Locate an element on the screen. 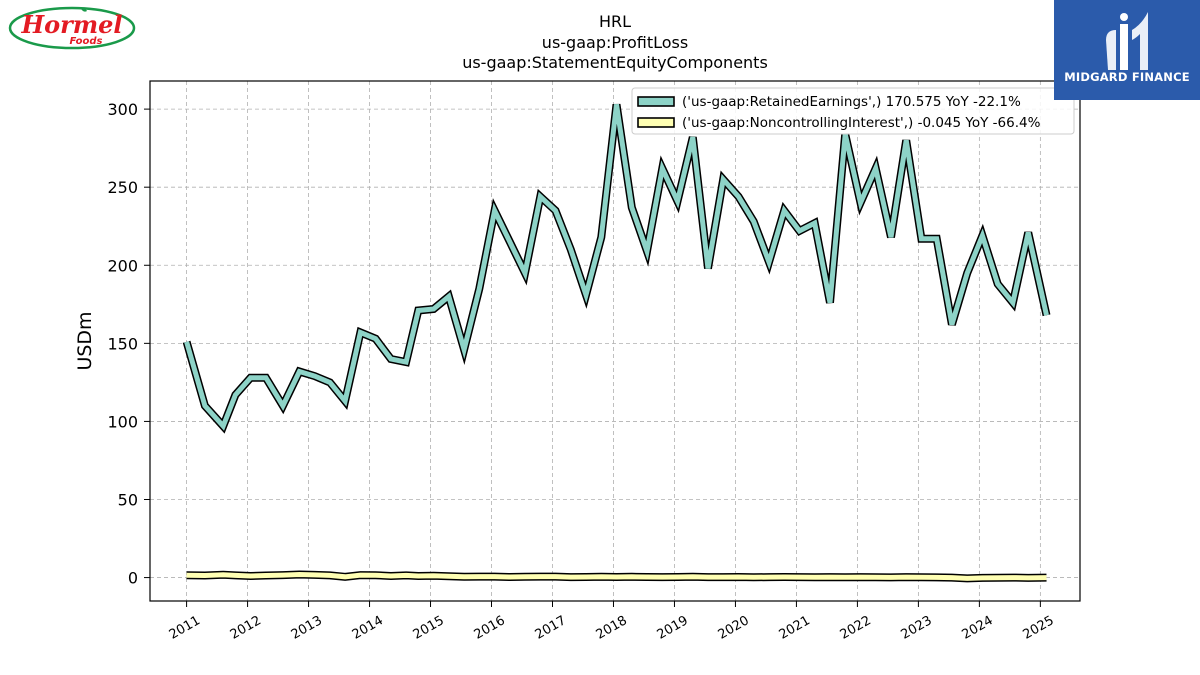  y-tick-label: 100 is located at coordinates (122, 421).